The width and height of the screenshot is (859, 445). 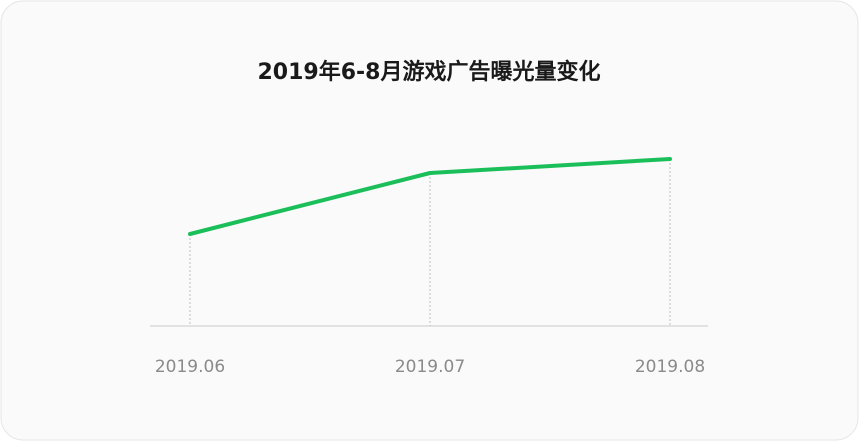 I want to click on x-tick-label: 2019.06, so click(x=190, y=367).